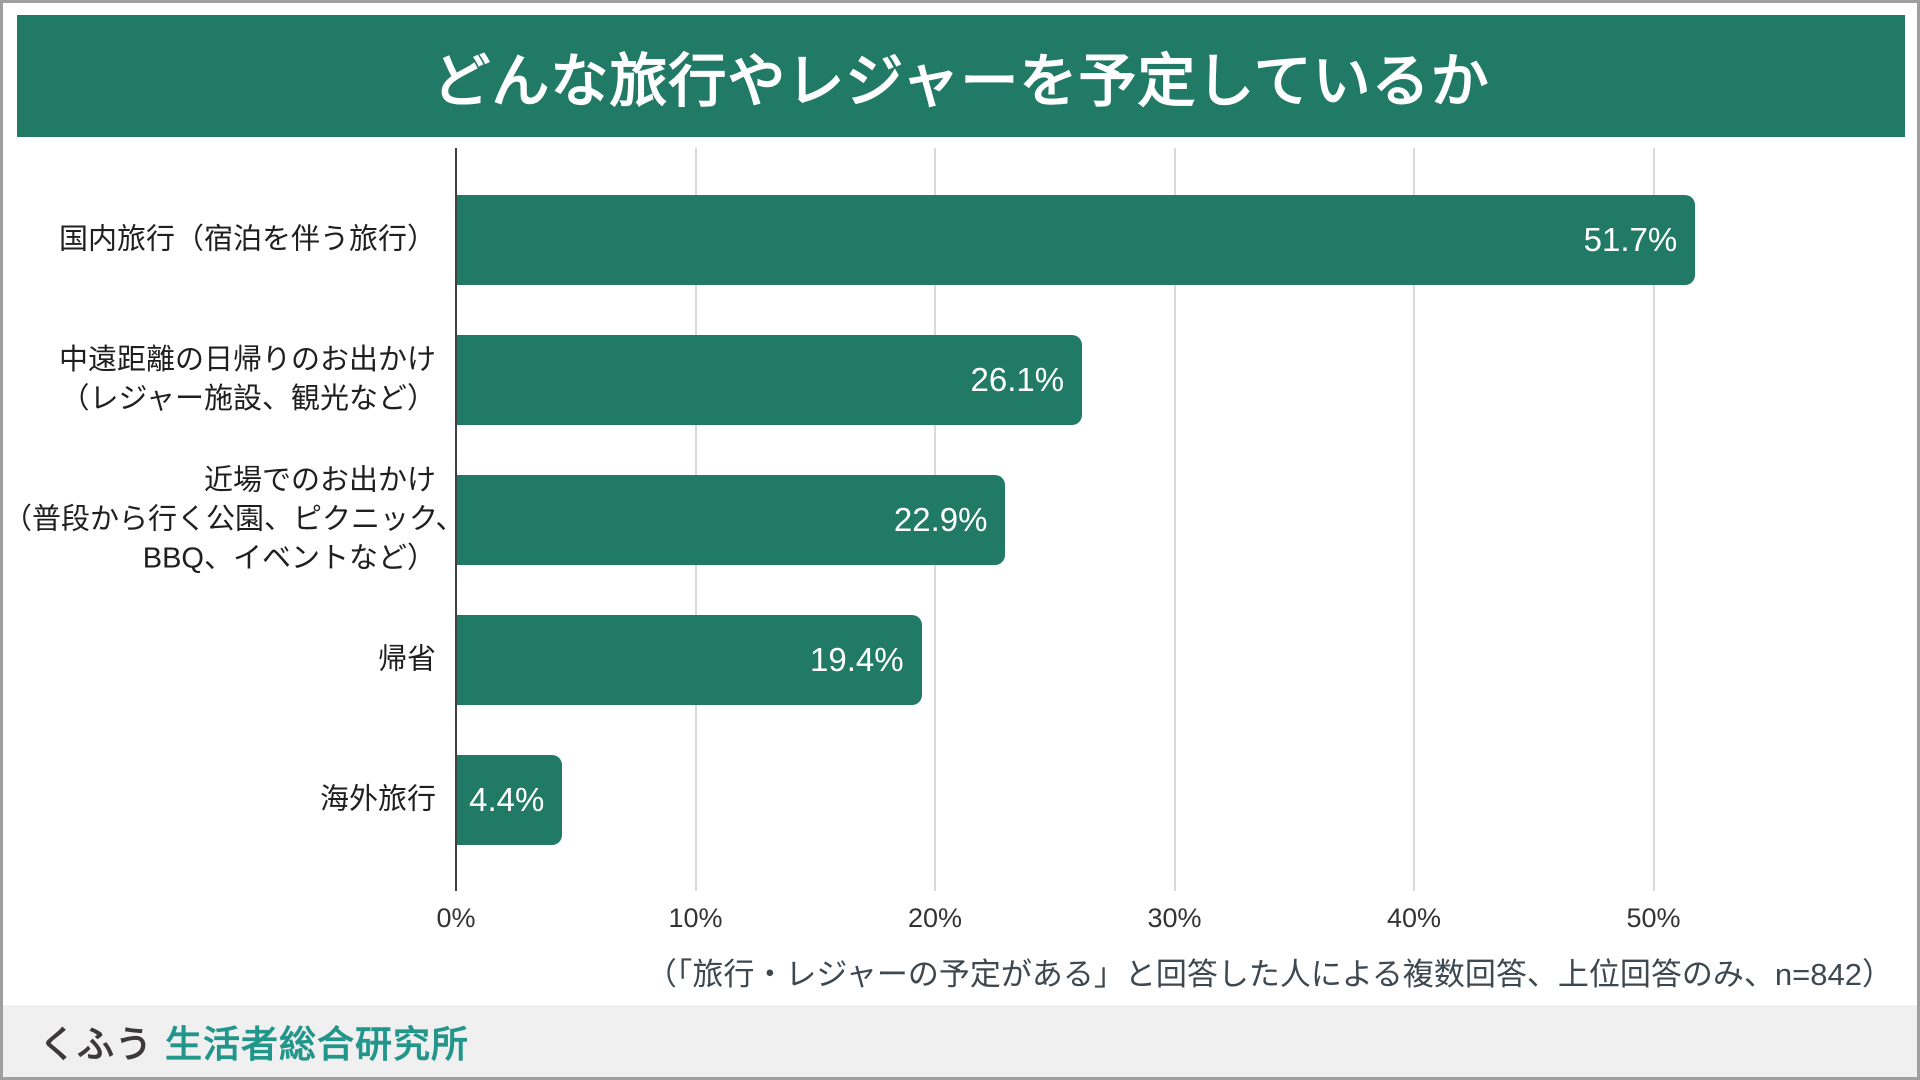 This screenshot has height=1080, width=1920. What do you see at coordinates (731, 520) in the screenshot?
I see `bar: 22.9%` at bounding box center [731, 520].